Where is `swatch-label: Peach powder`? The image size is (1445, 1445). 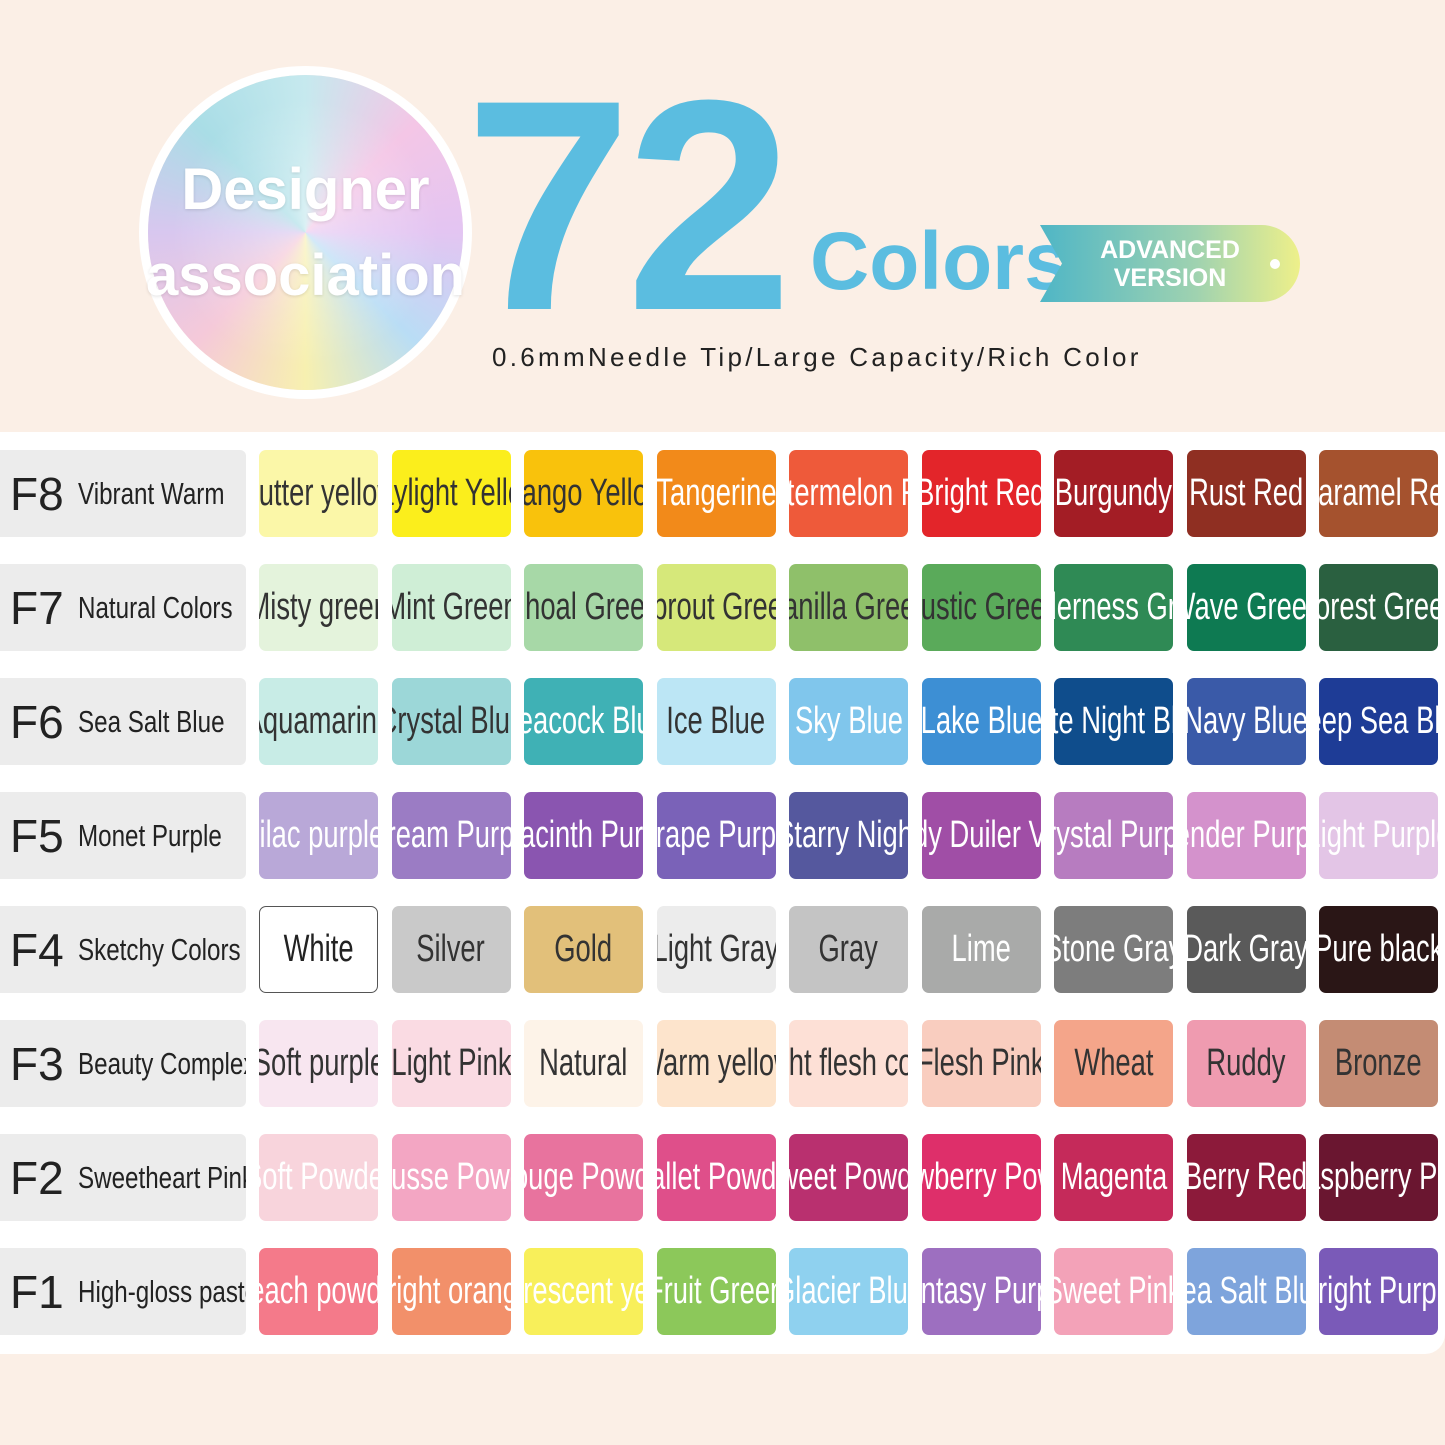 swatch-label: Peach powder is located at coordinates (318, 1291).